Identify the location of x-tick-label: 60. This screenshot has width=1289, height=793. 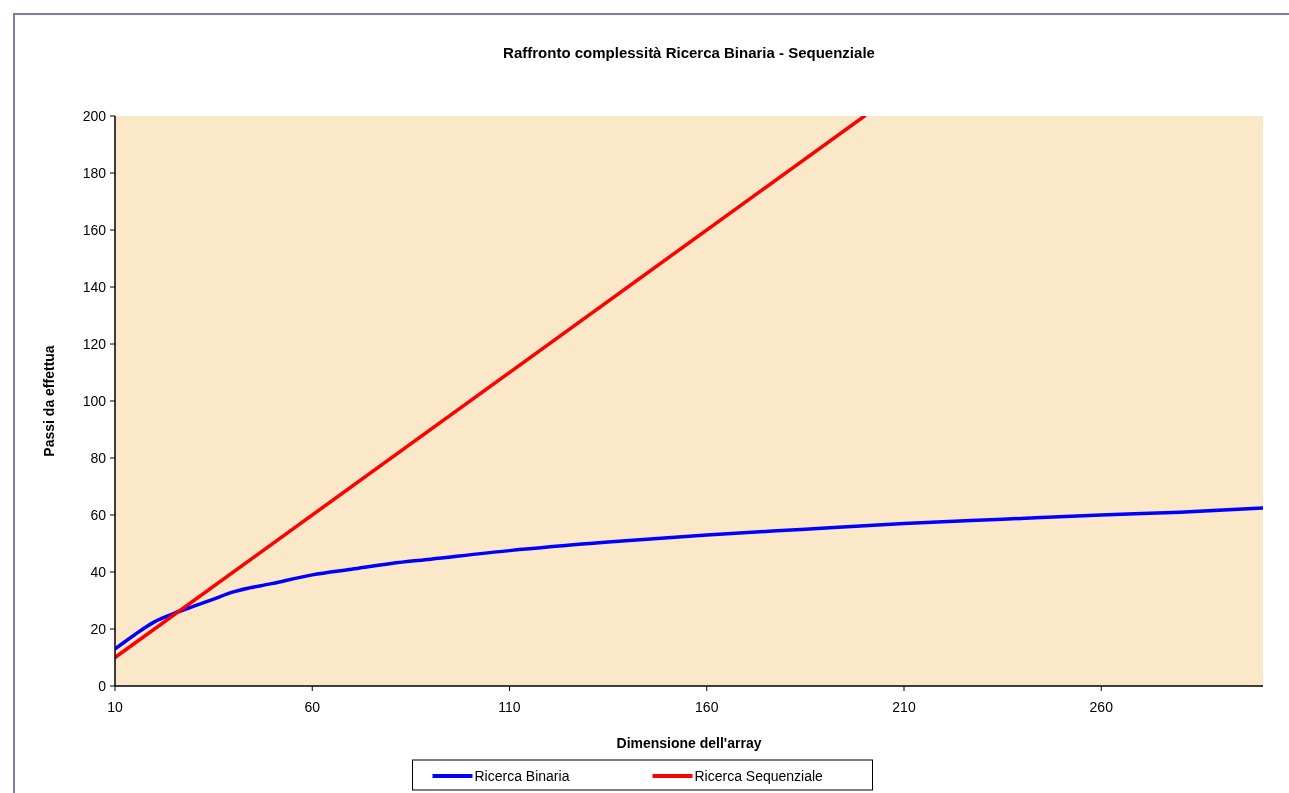
(312, 707).